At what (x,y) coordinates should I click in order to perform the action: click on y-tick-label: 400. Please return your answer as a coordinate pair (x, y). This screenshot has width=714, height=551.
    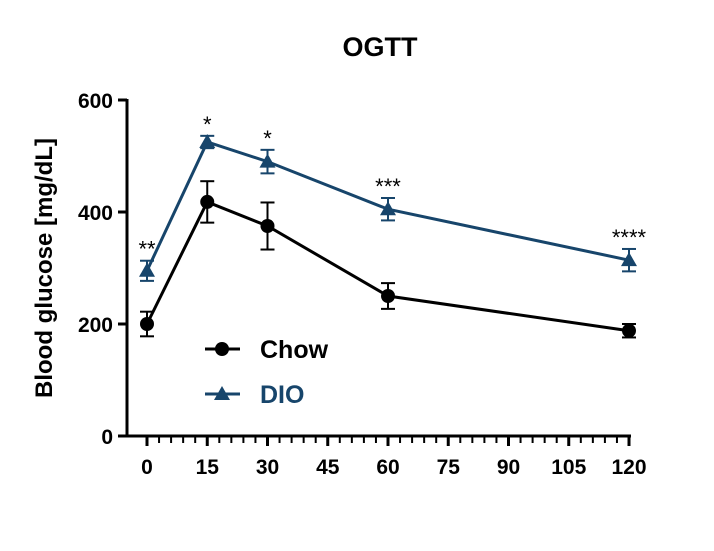
    Looking at the image, I should click on (95, 213).